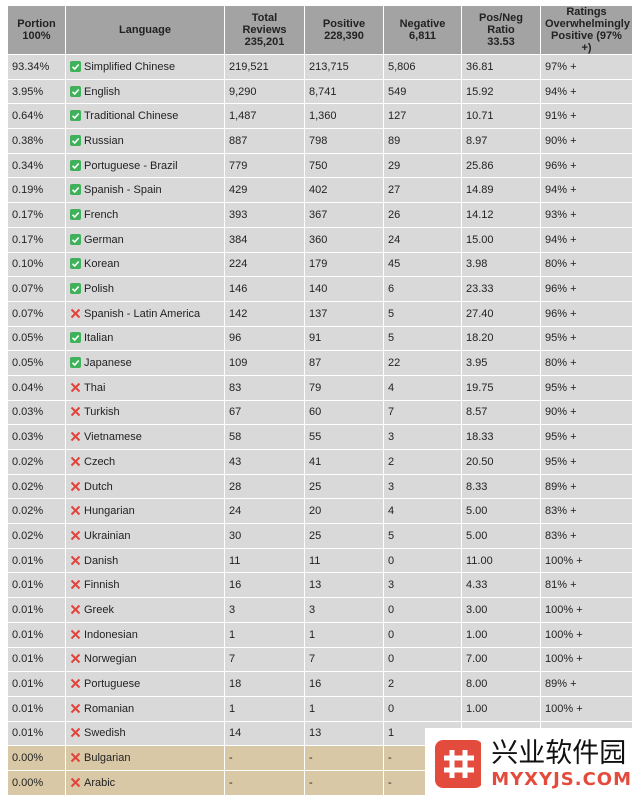 This screenshot has width=640, height=803. What do you see at coordinates (145, 437) in the screenshot?
I see `table-cell: Vietnamese` at bounding box center [145, 437].